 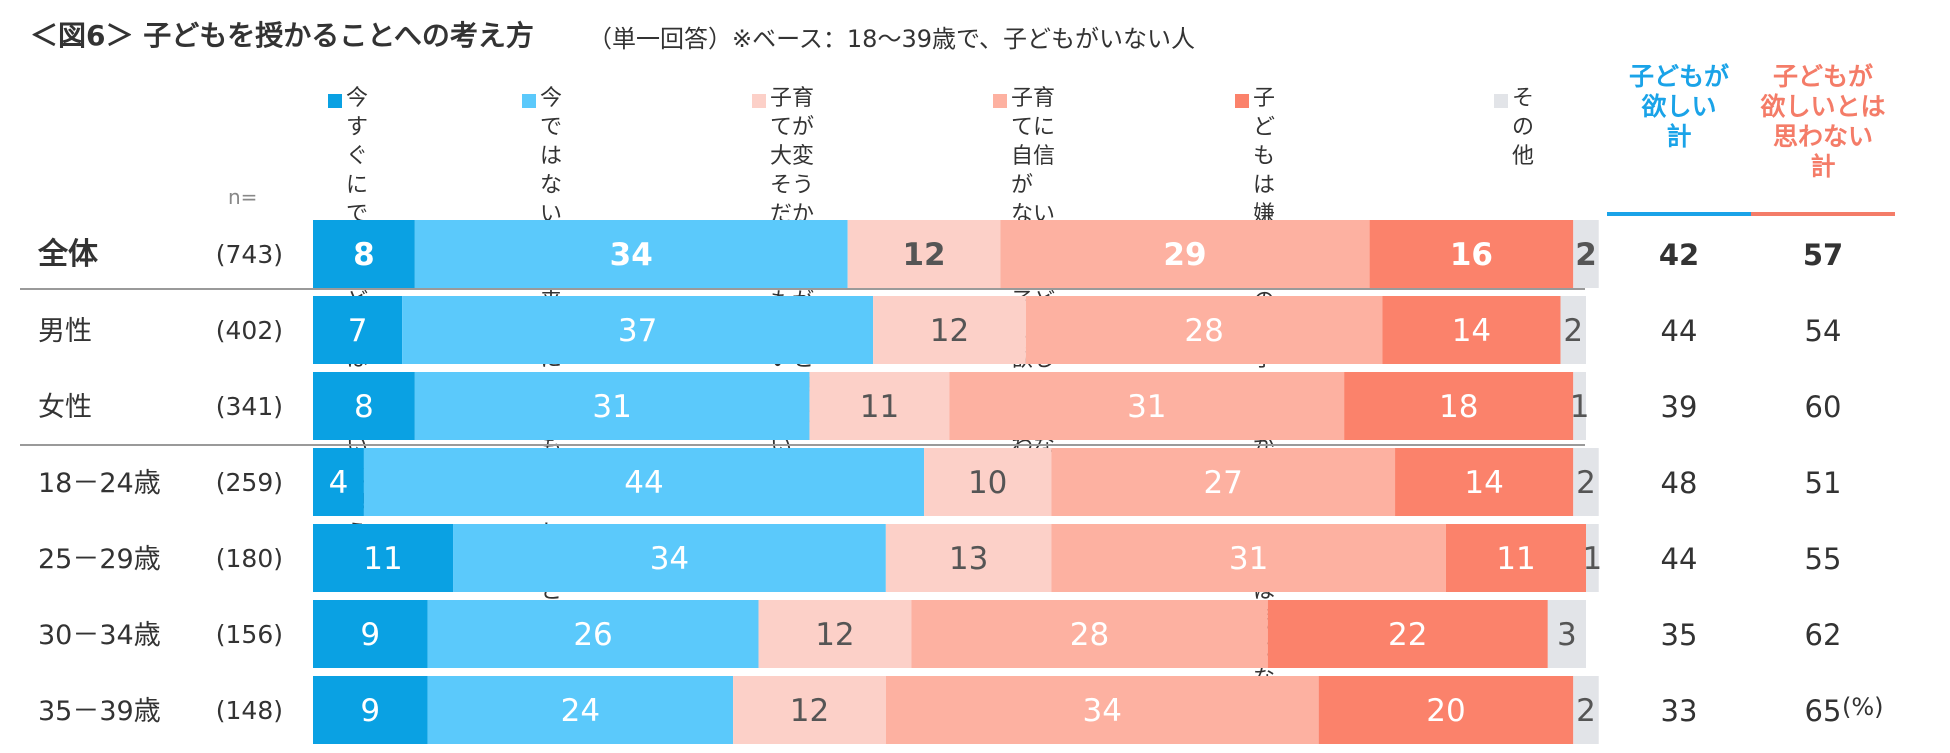 I want to click on want-total-value: 42, so click(x=1679, y=255).